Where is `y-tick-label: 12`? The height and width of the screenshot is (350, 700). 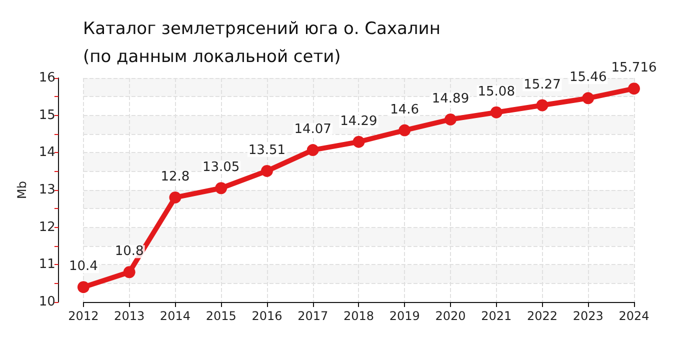 y-tick-label: 12 is located at coordinates (47, 227).